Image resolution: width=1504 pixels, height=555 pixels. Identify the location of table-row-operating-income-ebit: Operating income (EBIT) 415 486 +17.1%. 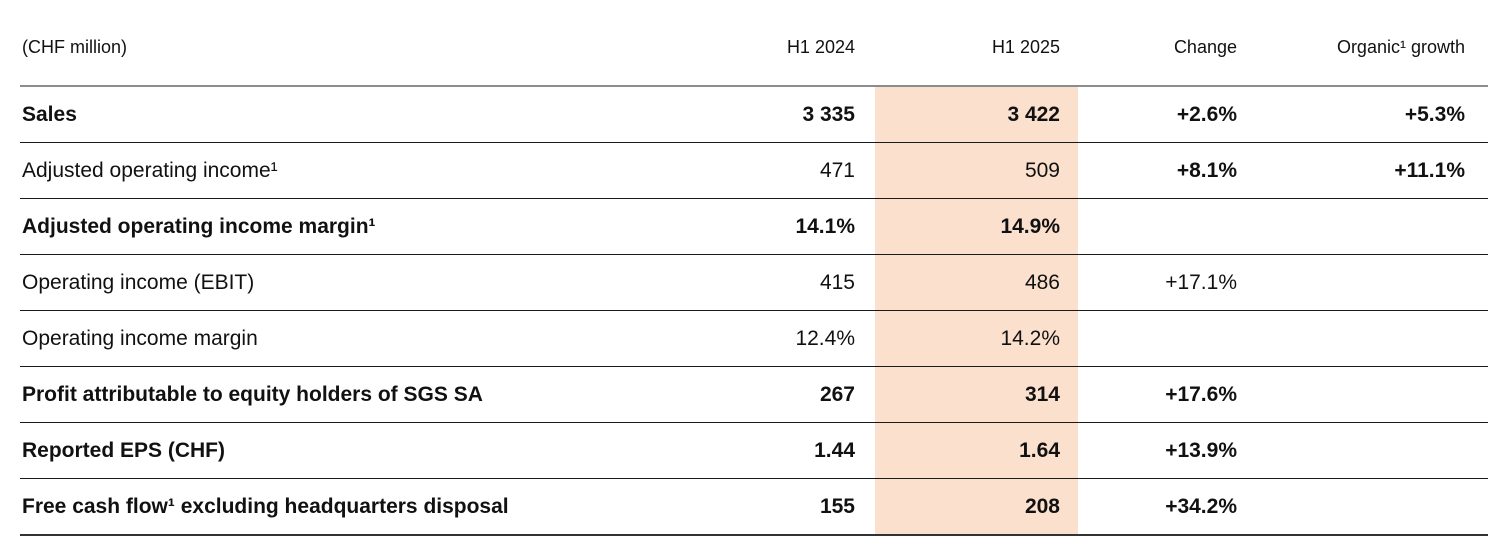
(754, 282).